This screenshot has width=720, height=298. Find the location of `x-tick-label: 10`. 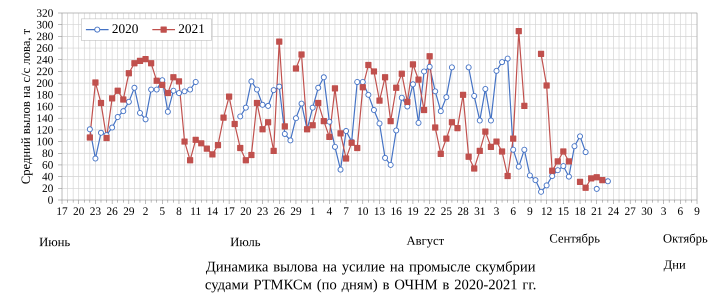

x-tick-label: 10 is located at coordinates (363, 211).